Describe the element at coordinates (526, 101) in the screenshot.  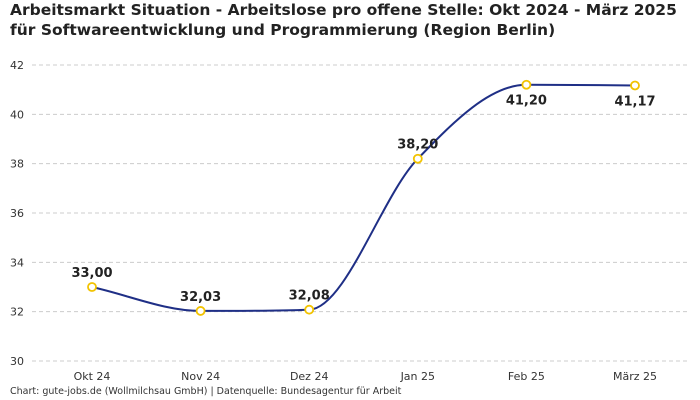
I see `data-label-4: 41,20` at that location.